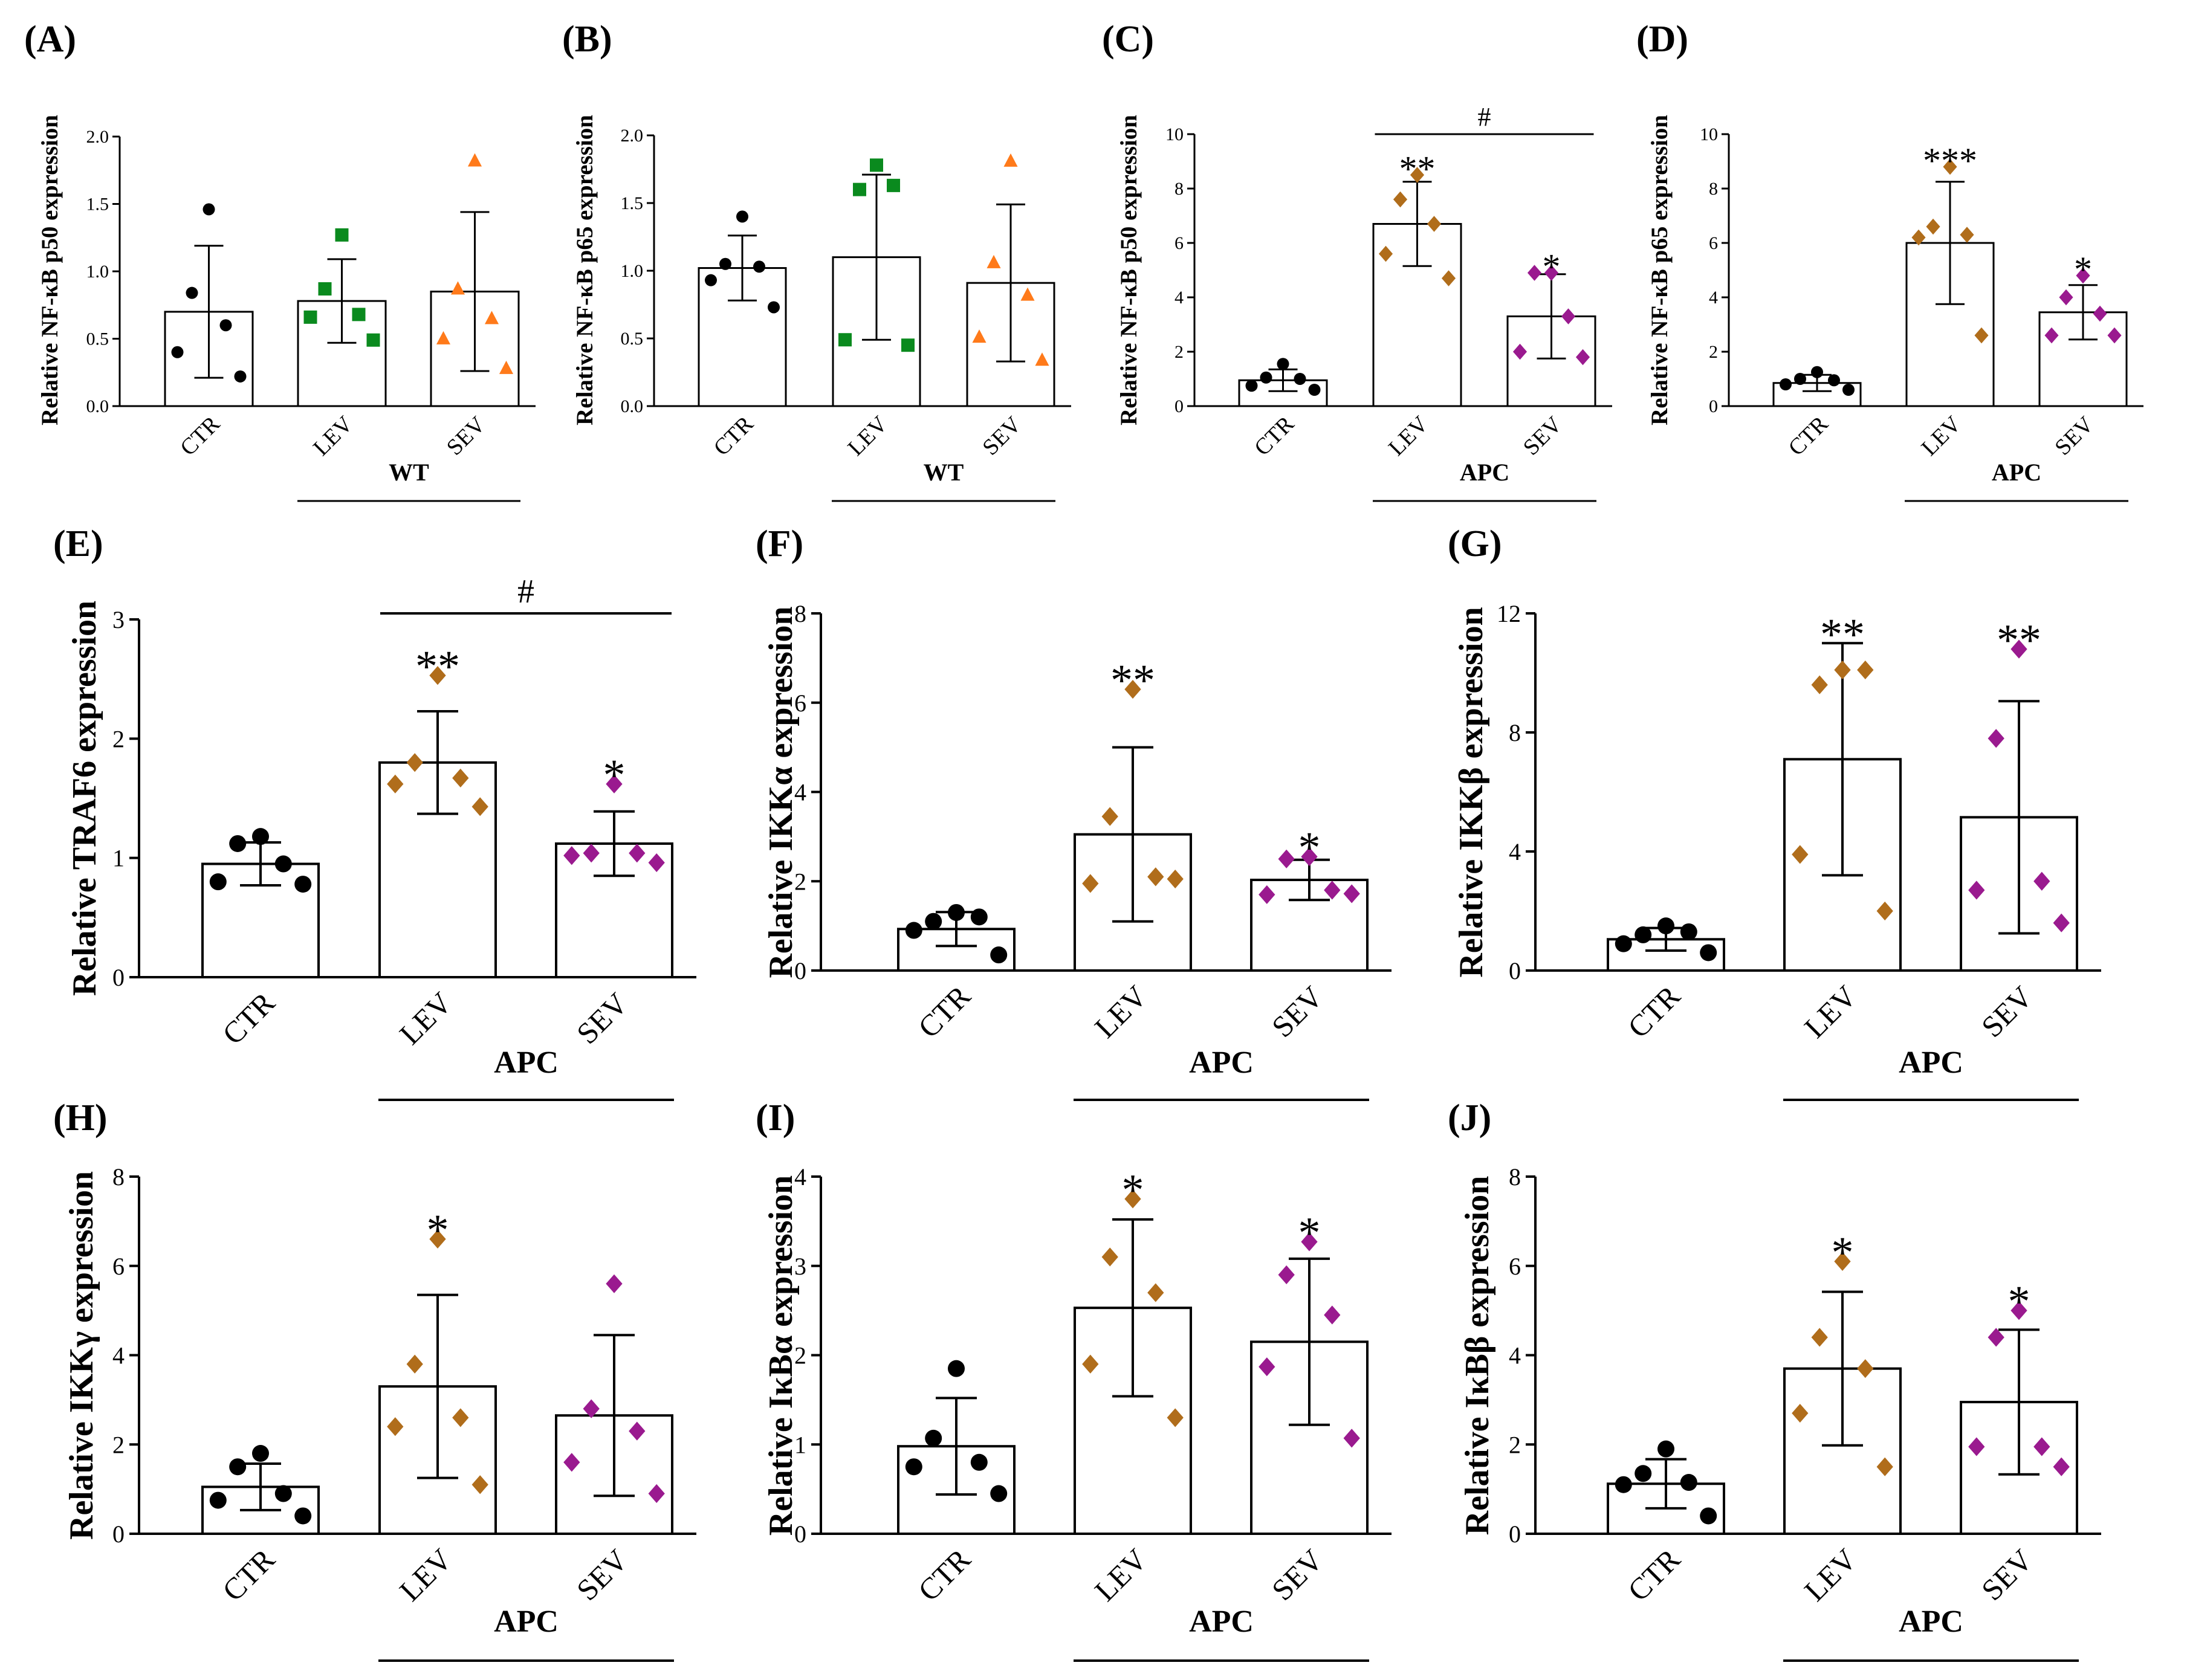 The image size is (2187, 1680). What do you see at coordinates (1128, 39) in the screenshot?
I see `panel-letter: (C)` at bounding box center [1128, 39].